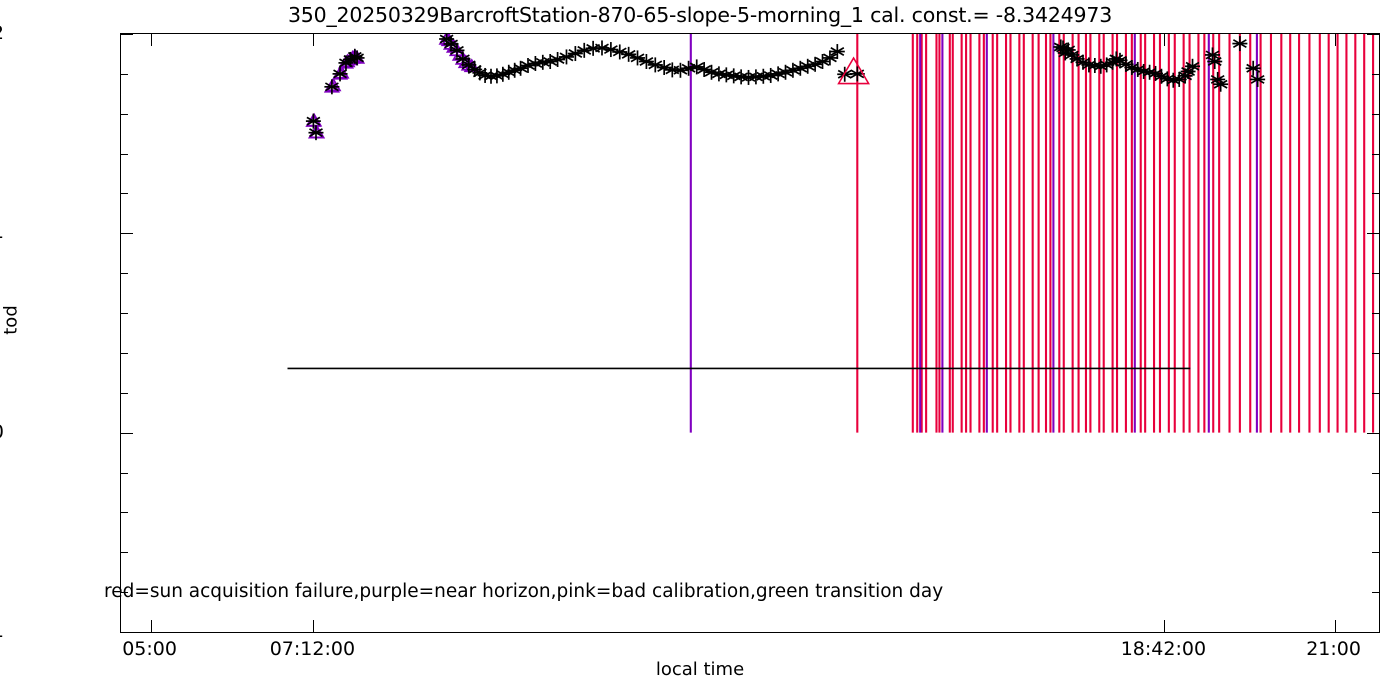 The height and width of the screenshot is (700, 1400). What do you see at coordinates (312, 649) in the screenshot?
I see `x-tick-label: 07:12:00` at bounding box center [312, 649].